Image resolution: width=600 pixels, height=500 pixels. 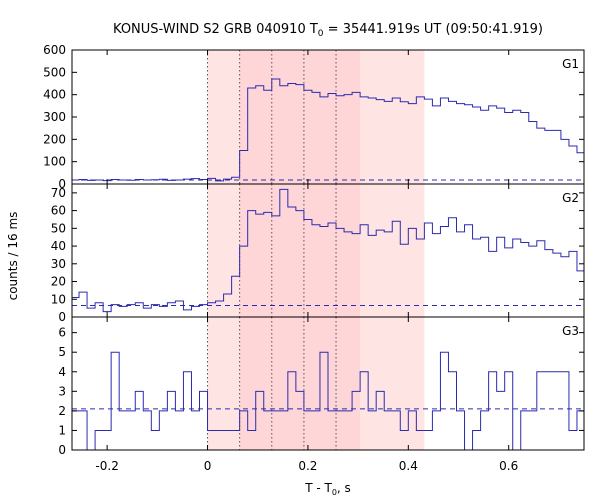 I want to click on y-tick-label: 1, so click(x=62, y=430).